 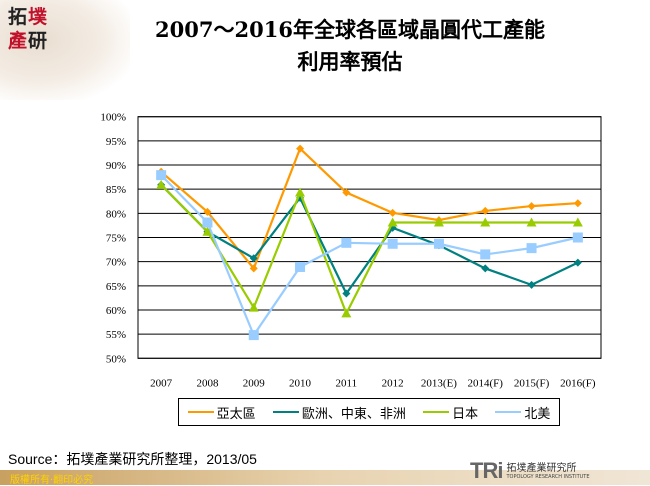 What do you see at coordinates (18, 17) in the screenshot?
I see `logo-char: 拓` at bounding box center [18, 17].